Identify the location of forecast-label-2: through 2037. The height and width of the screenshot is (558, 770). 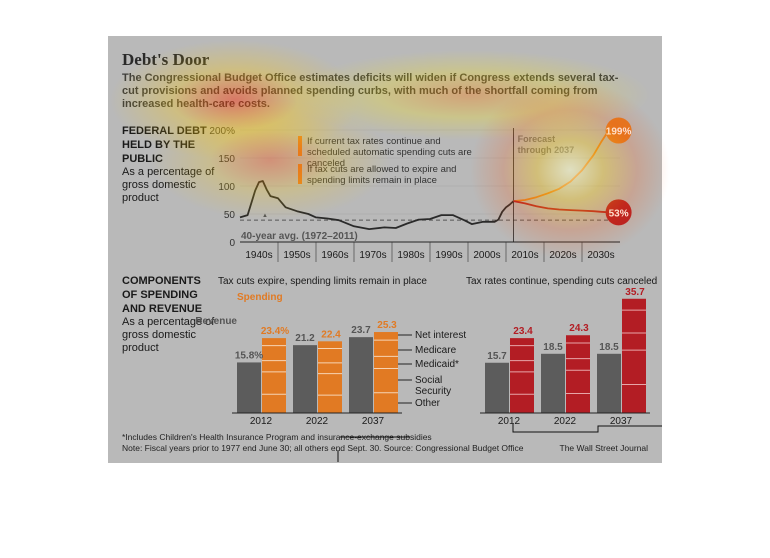
(546, 150).